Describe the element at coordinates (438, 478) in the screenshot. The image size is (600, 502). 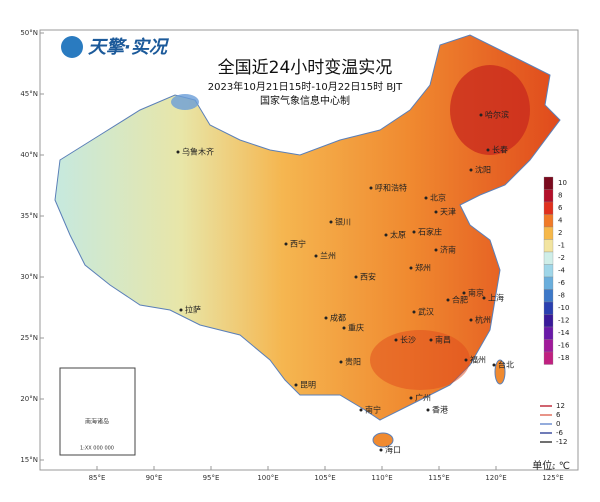
I see `lon-label: 115°E` at that location.